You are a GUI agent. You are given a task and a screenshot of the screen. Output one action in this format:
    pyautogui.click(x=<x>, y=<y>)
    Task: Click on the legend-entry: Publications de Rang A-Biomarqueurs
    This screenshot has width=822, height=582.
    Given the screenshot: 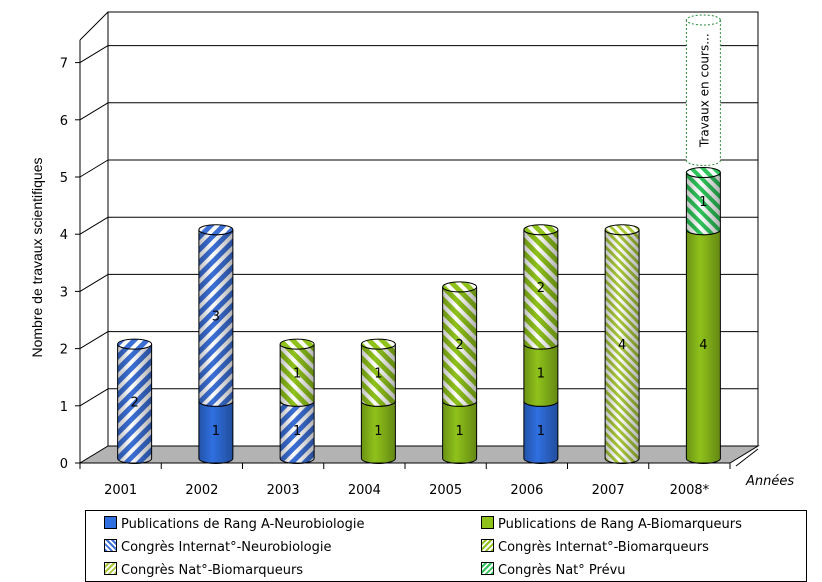 What is the action you would take?
    pyautogui.click(x=611, y=524)
    